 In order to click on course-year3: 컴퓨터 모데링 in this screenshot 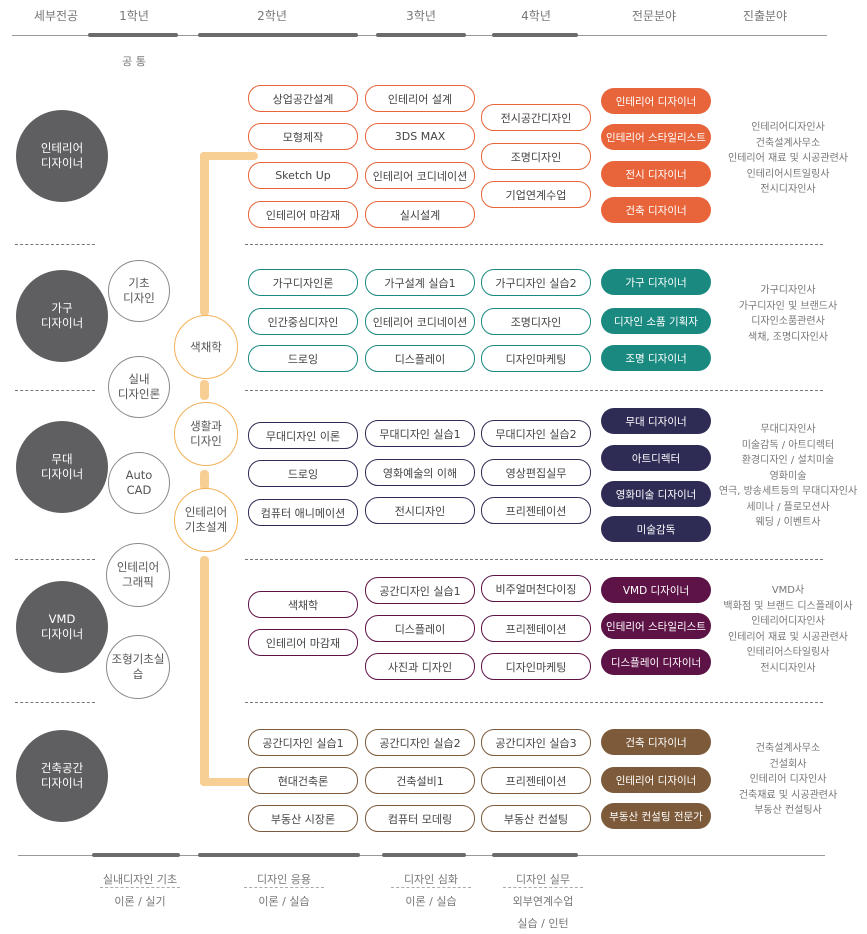, I will do `click(420, 818)`.